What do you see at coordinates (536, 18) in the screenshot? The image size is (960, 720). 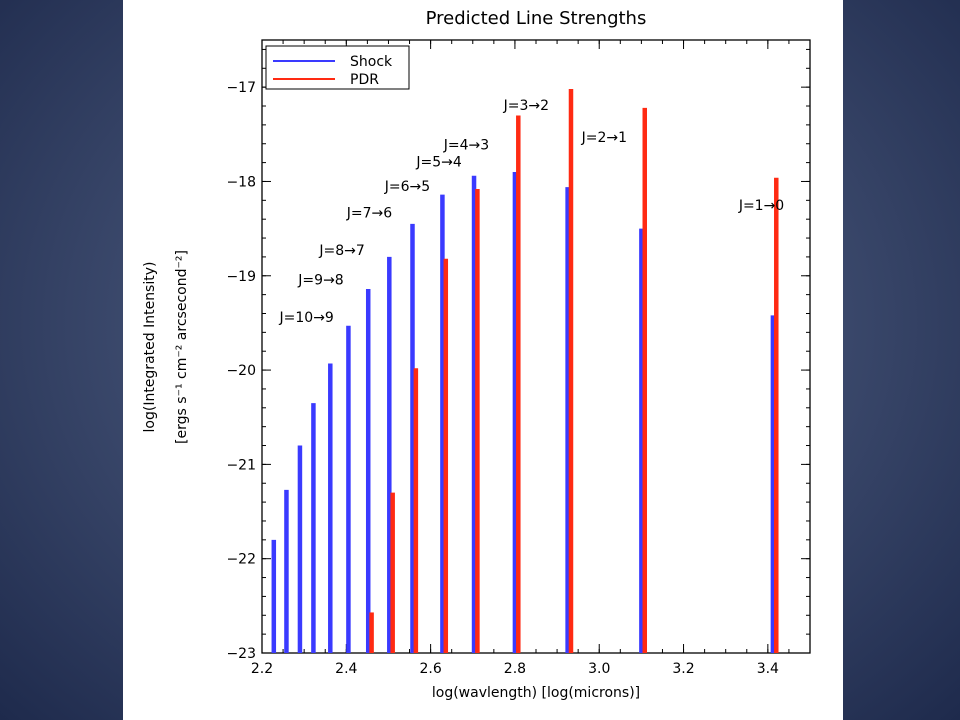 I see `chart-title: Predicted Line Strengths` at bounding box center [536, 18].